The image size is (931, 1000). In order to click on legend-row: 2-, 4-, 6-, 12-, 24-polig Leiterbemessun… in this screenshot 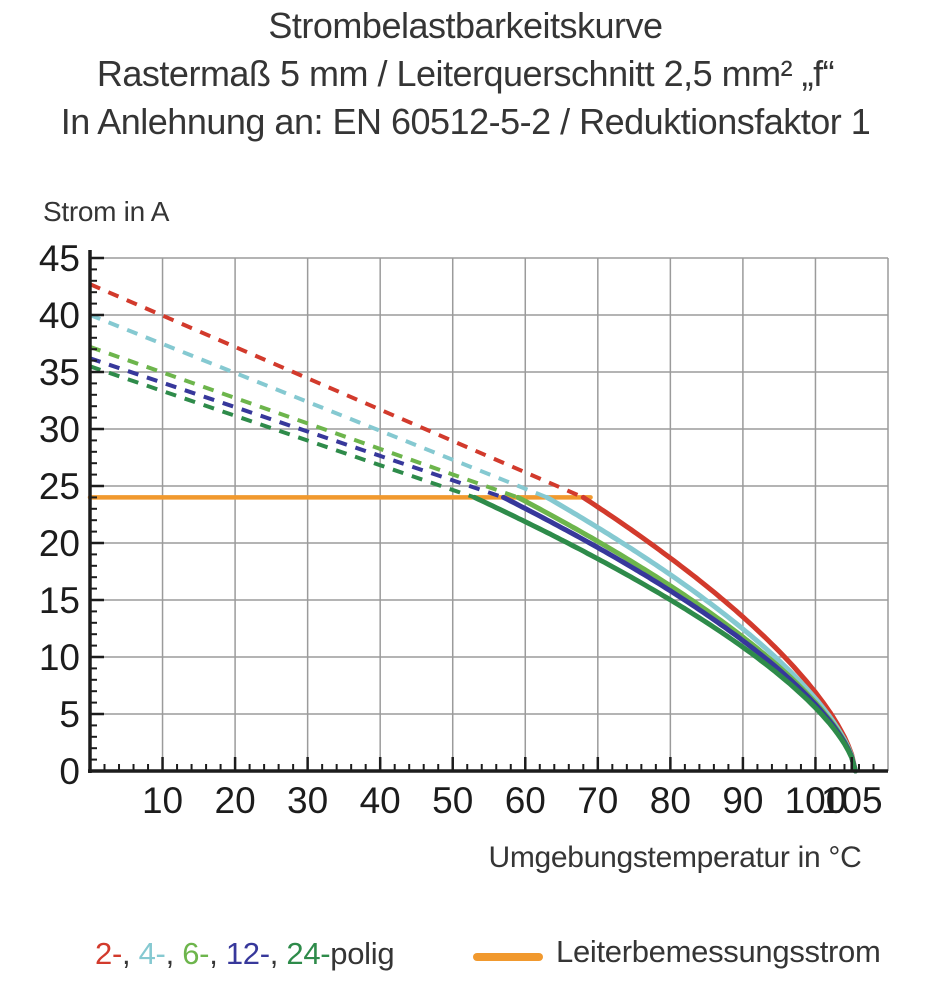, I will do `click(465, 953)`.